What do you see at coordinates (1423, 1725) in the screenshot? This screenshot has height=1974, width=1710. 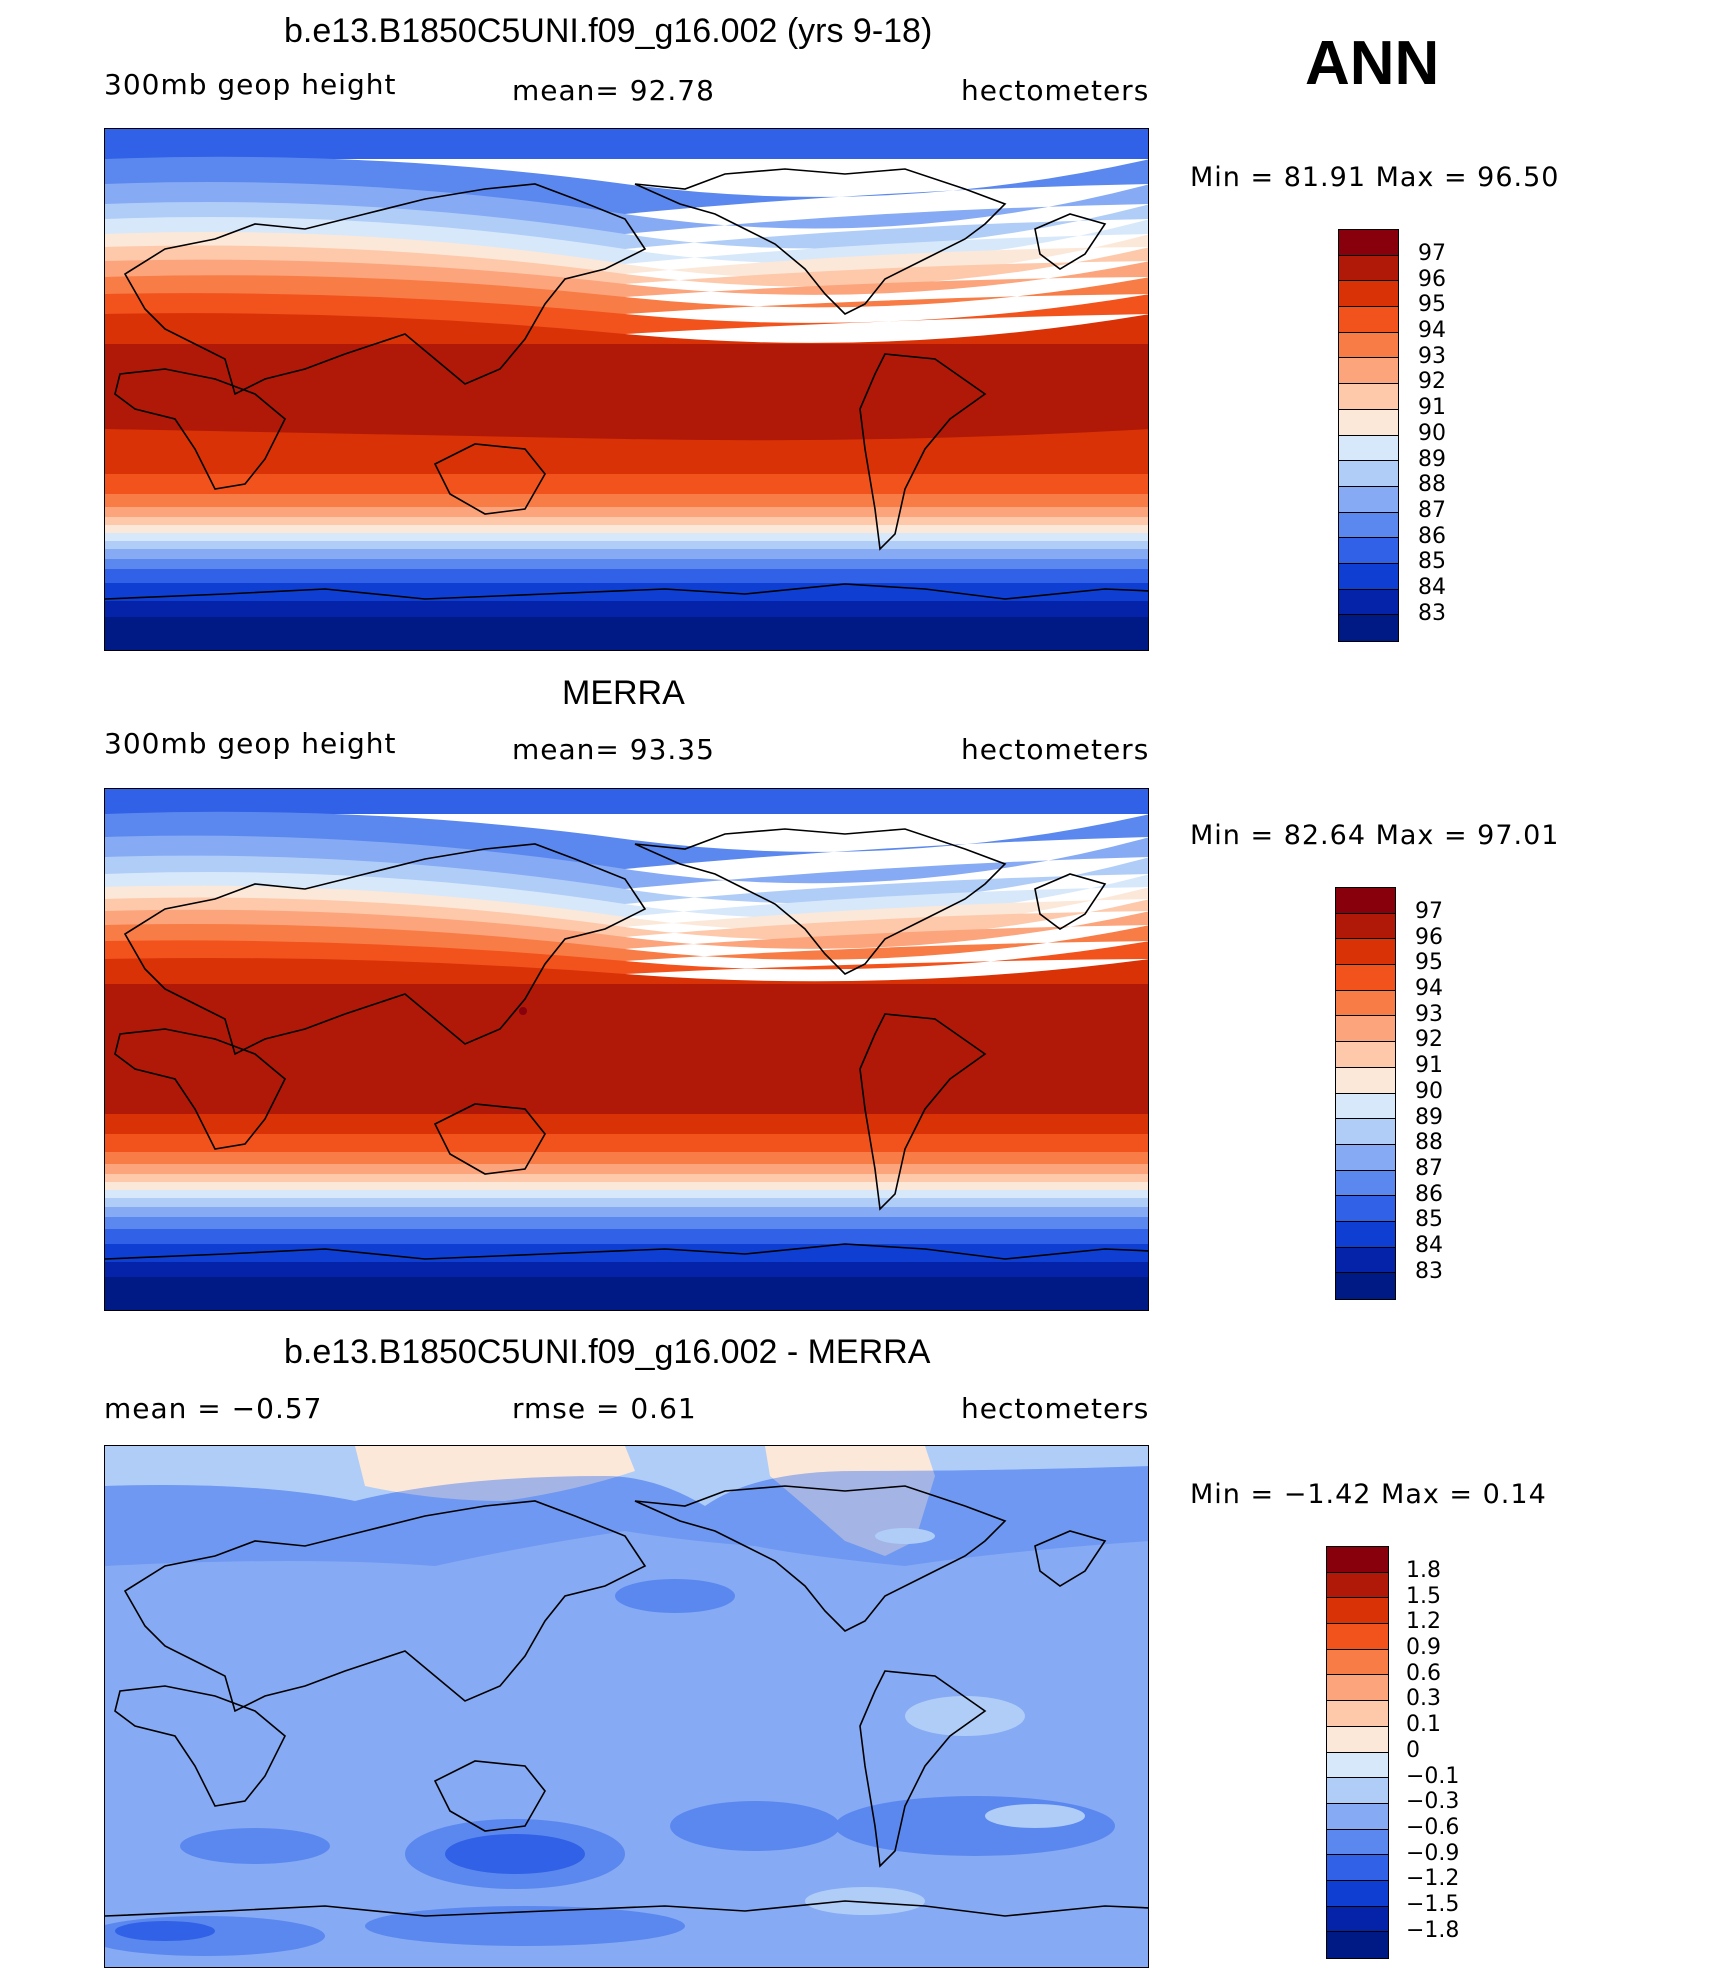 I see `colorbar-label: 0.1` at bounding box center [1423, 1725].